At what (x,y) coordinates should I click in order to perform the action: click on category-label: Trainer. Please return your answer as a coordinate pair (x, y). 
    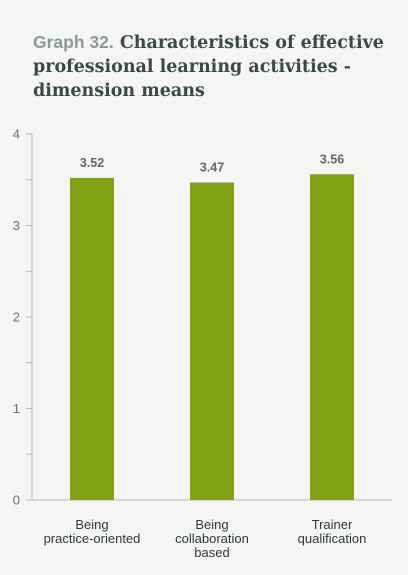
    Looking at the image, I should click on (332, 524).